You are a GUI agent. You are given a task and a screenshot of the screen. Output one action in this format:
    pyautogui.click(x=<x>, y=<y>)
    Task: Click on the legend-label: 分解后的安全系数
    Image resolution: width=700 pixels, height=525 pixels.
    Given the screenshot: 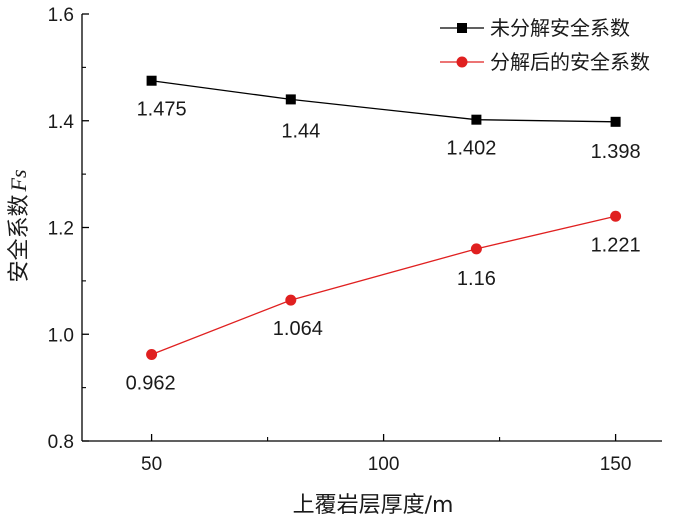 What is the action you would take?
    pyautogui.click(x=570, y=62)
    